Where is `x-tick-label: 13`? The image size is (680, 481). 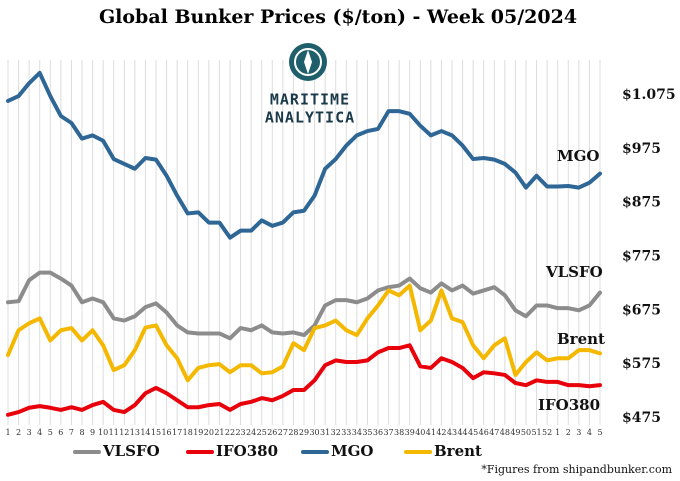 x-tick-label: 13 is located at coordinates (135, 432).